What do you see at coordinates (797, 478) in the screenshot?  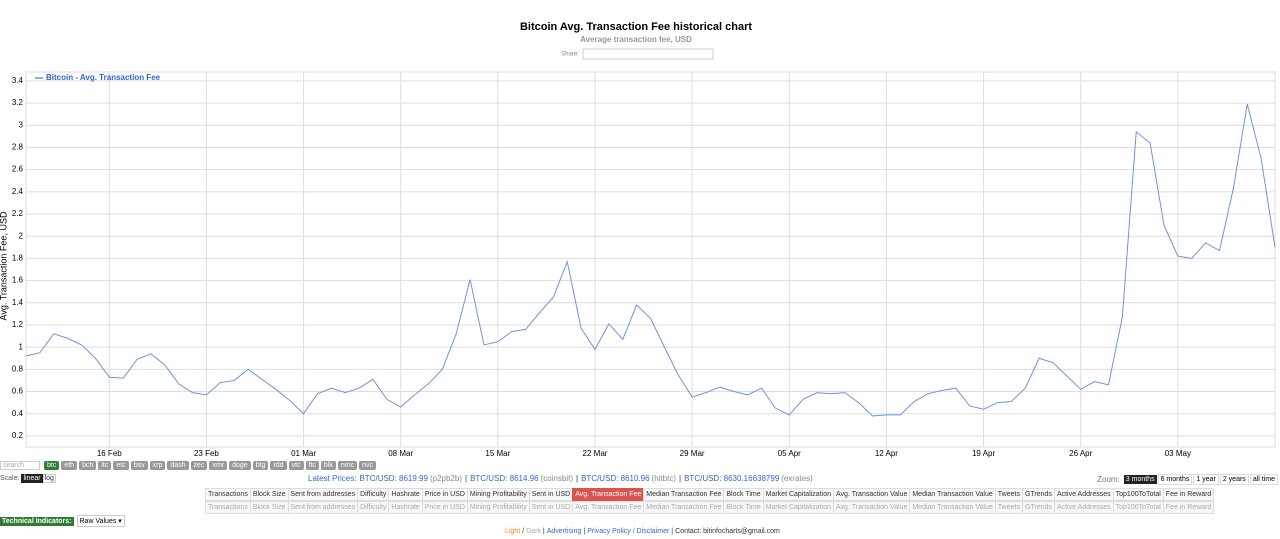 I see `price-source: (exrates)` at bounding box center [797, 478].